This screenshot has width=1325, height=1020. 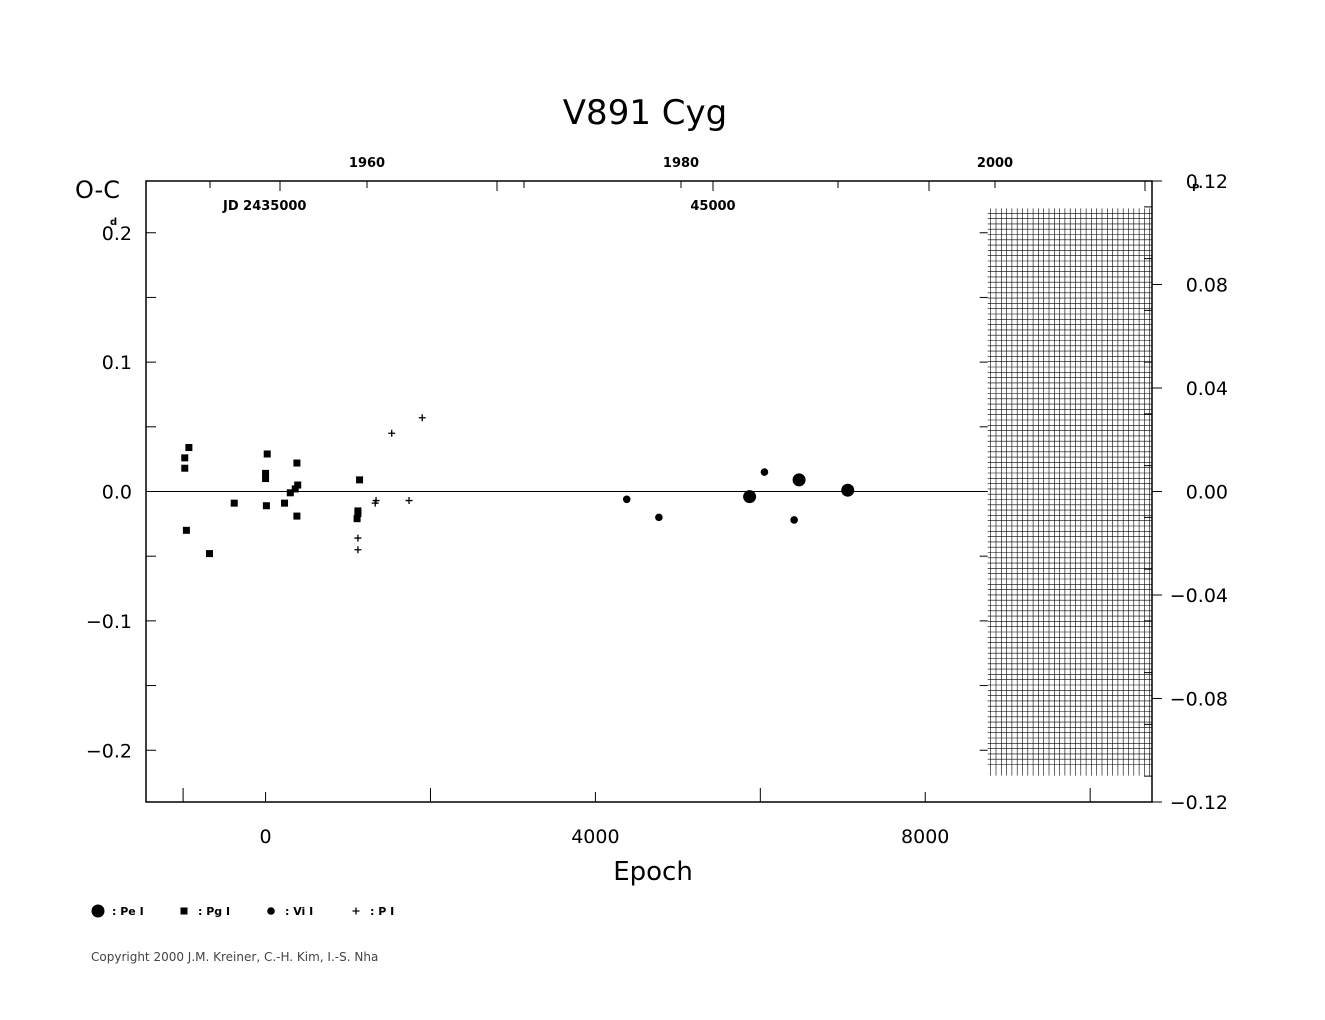 What do you see at coordinates (925, 837) in the screenshot?
I see `x-tick-label: 8000` at bounding box center [925, 837].